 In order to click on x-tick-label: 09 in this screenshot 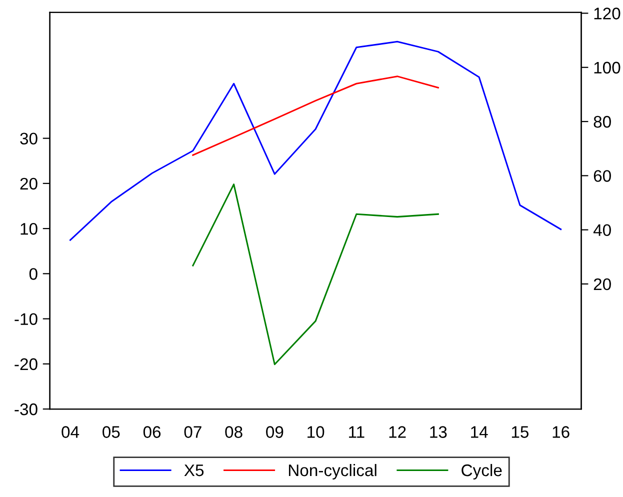, I will do `click(275, 432)`.